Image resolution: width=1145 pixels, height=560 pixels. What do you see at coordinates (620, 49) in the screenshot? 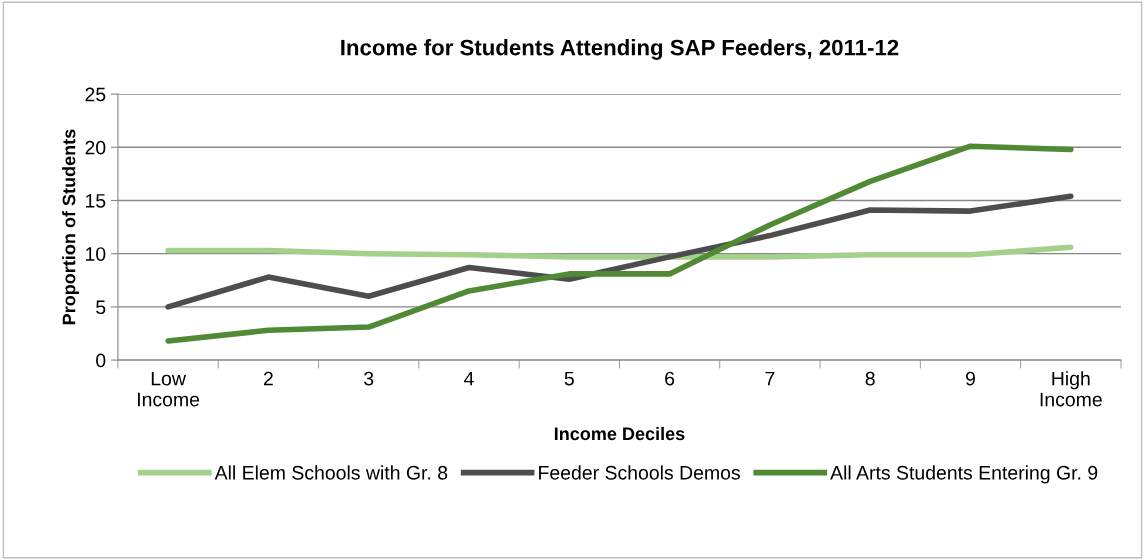
I see `chart-title: Income for Students Attending SAP Feeders, 2011-12` at bounding box center [620, 49].